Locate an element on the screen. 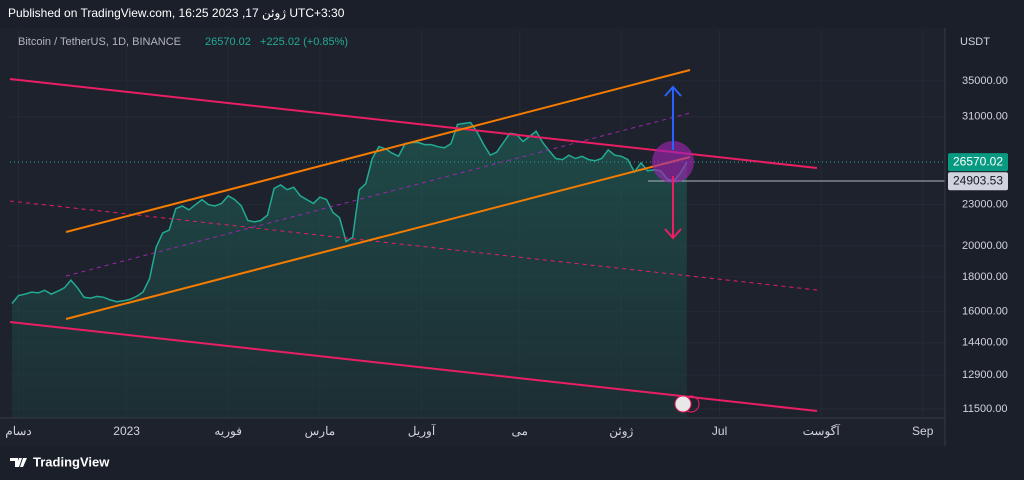 The image size is (1024, 480). x-tick-label: آگوست is located at coordinates (822, 430).